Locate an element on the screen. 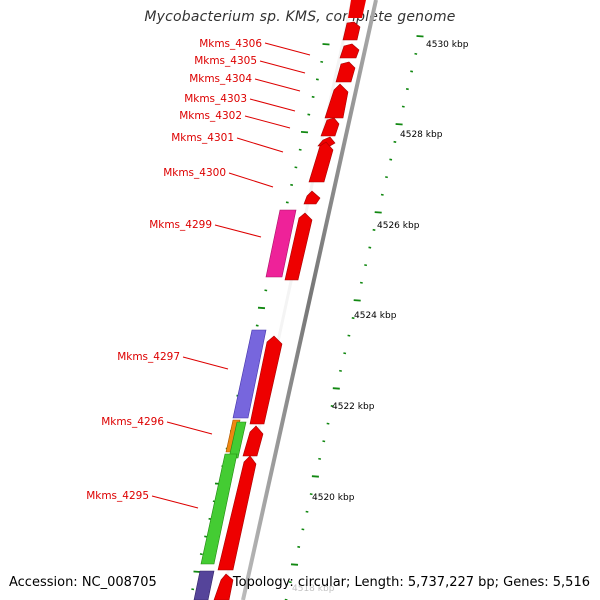  gene-block-navy is located at coordinates (204, 585).